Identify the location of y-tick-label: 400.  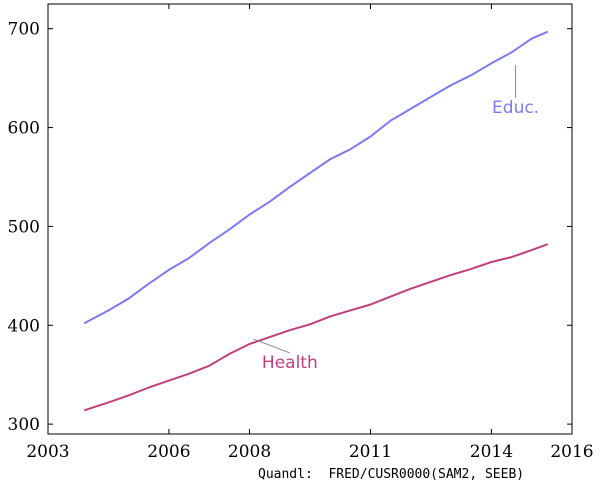
(24, 326).